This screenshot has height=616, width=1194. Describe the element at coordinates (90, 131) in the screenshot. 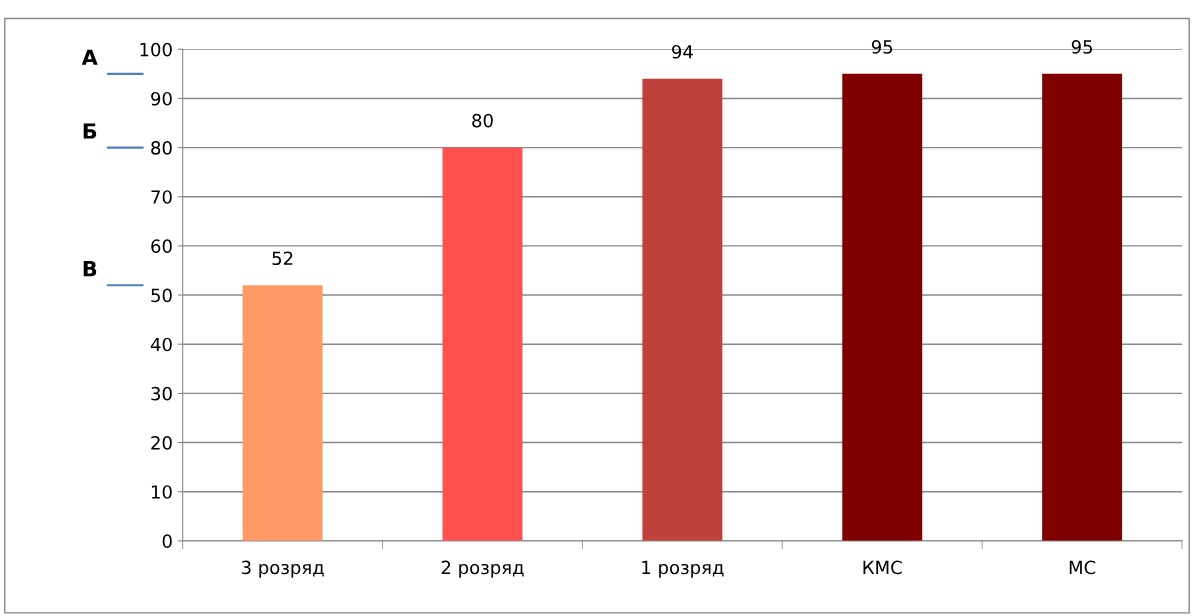

I see `ref-line-label: Б` at that location.